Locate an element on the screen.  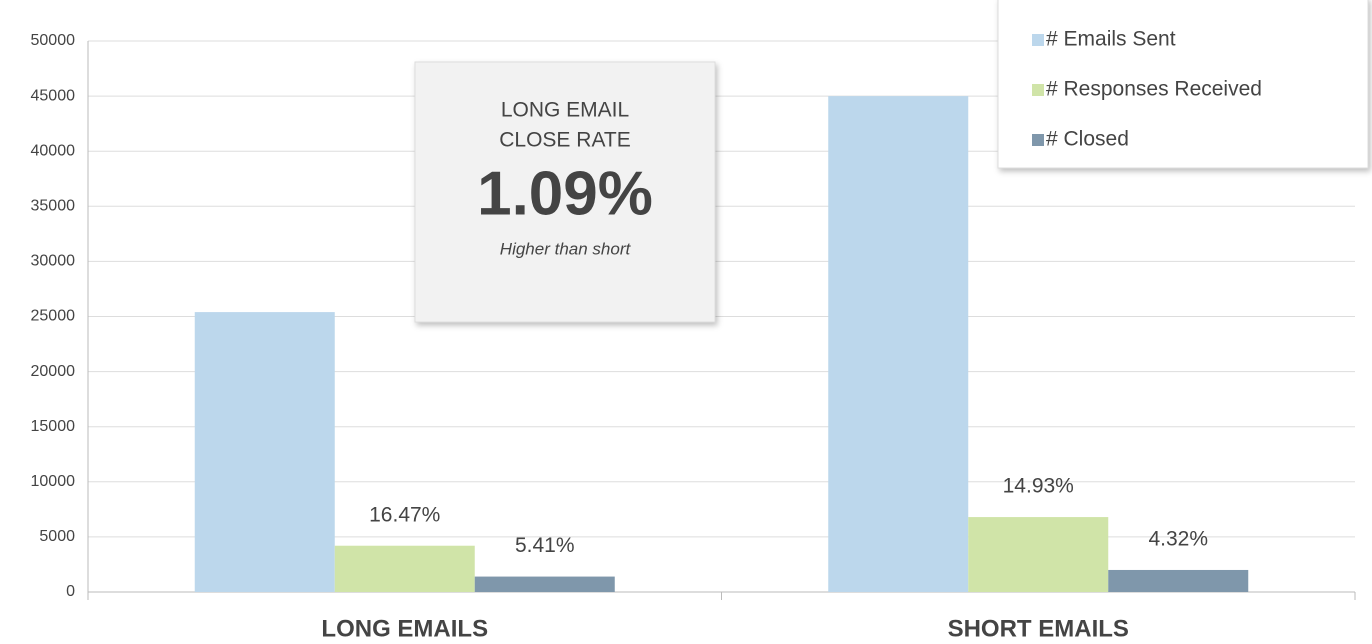
y-tick-label: 20000 is located at coordinates (53, 371).